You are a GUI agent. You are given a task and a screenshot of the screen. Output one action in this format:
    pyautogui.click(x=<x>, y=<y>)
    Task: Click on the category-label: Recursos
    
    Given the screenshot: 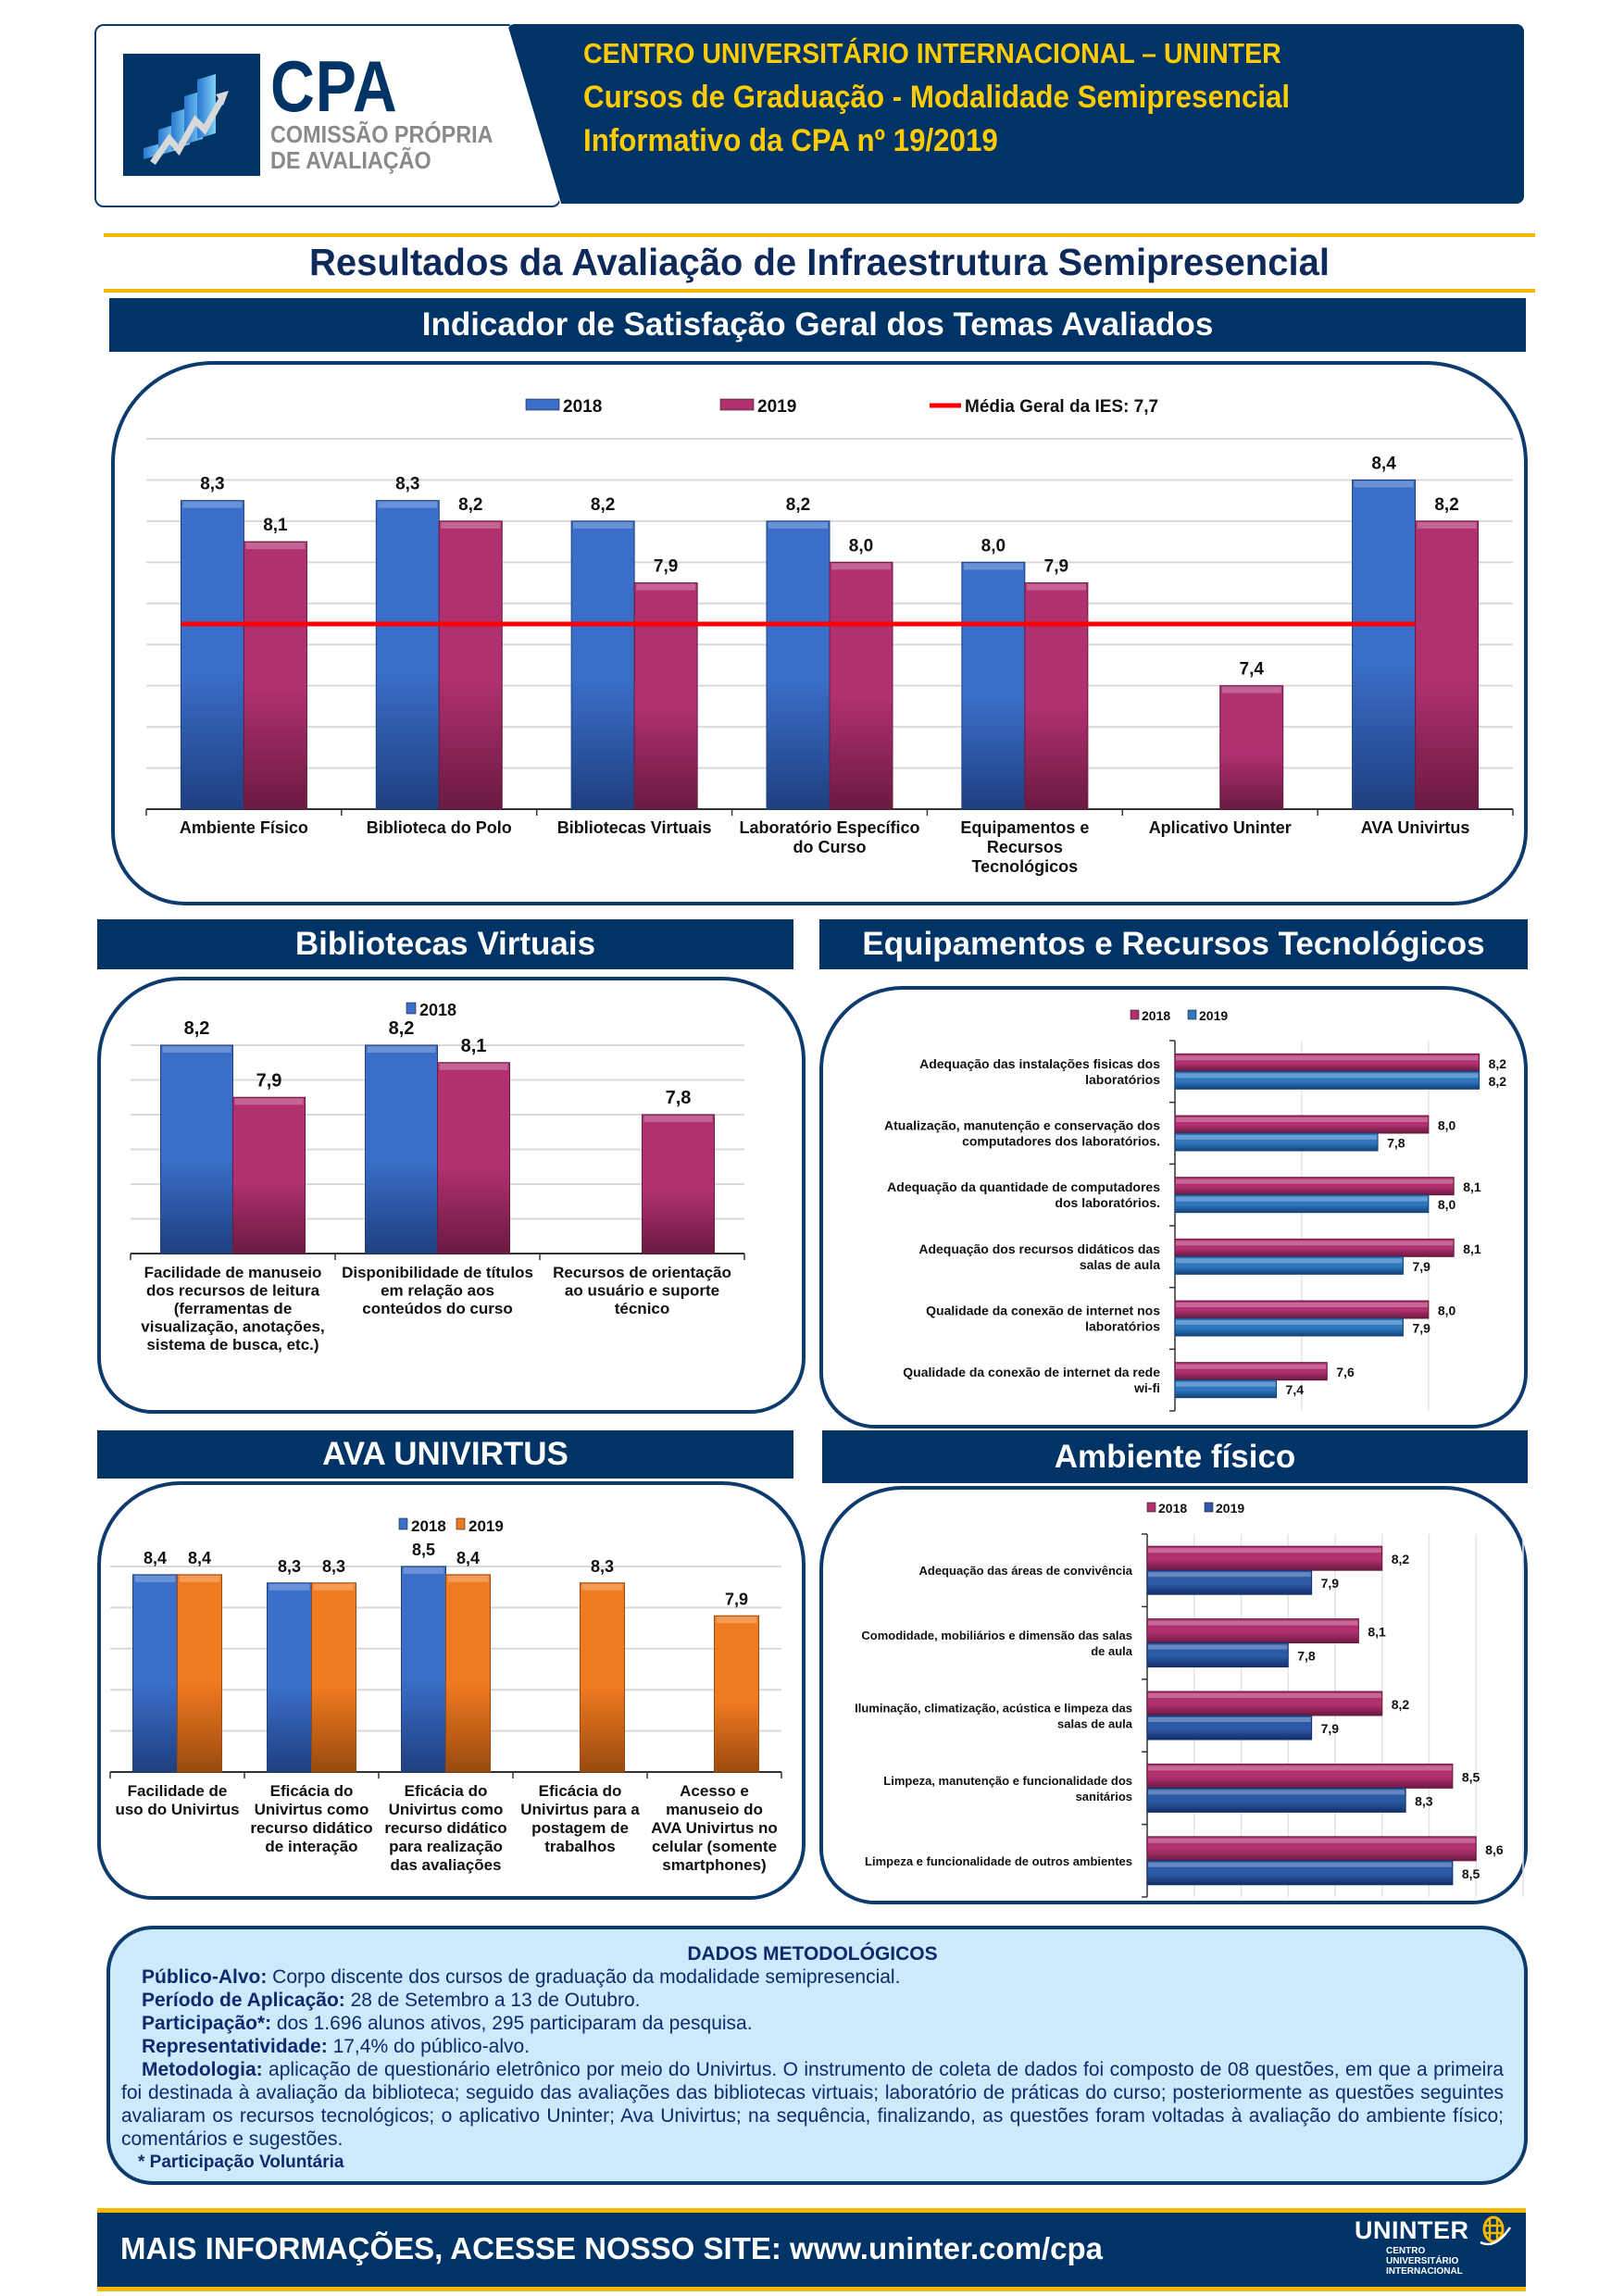 What is the action you would take?
    pyautogui.click(x=1025, y=847)
    